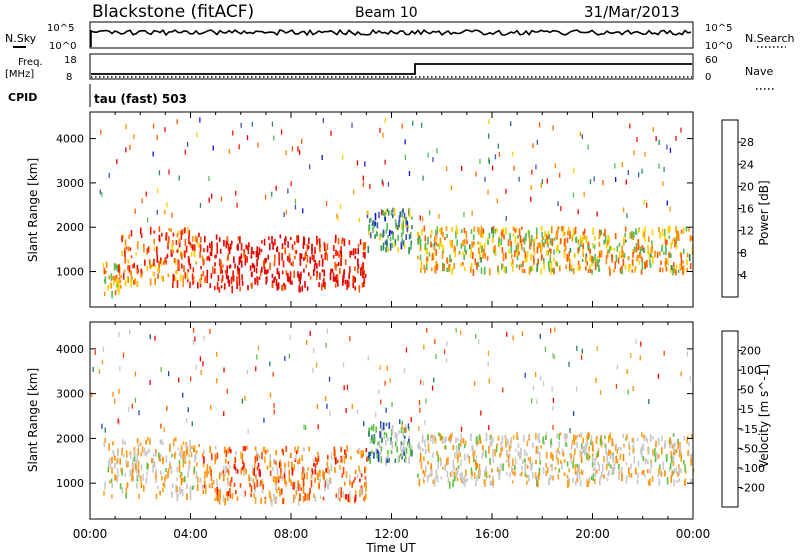 The height and width of the screenshot is (558, 800). What do you see at coordinates (21, 38) in the screenshot?
I see `nsky-label: N.Sky` at bounding box center [21, 38].